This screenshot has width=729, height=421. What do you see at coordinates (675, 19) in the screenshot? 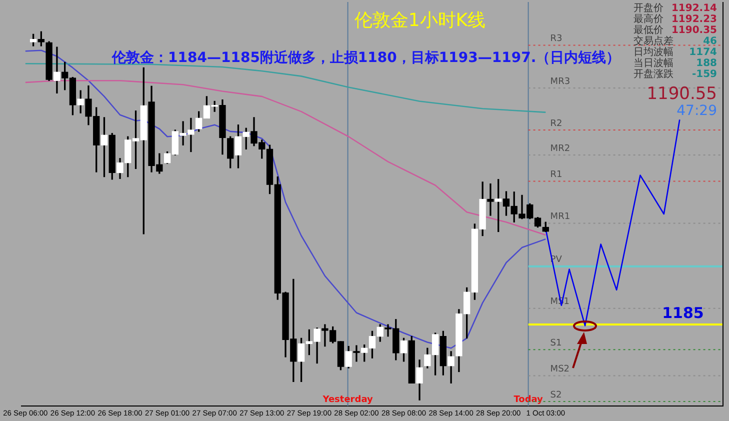
I see `text: 最高价 1192.23` at bounding box center [675, 19].